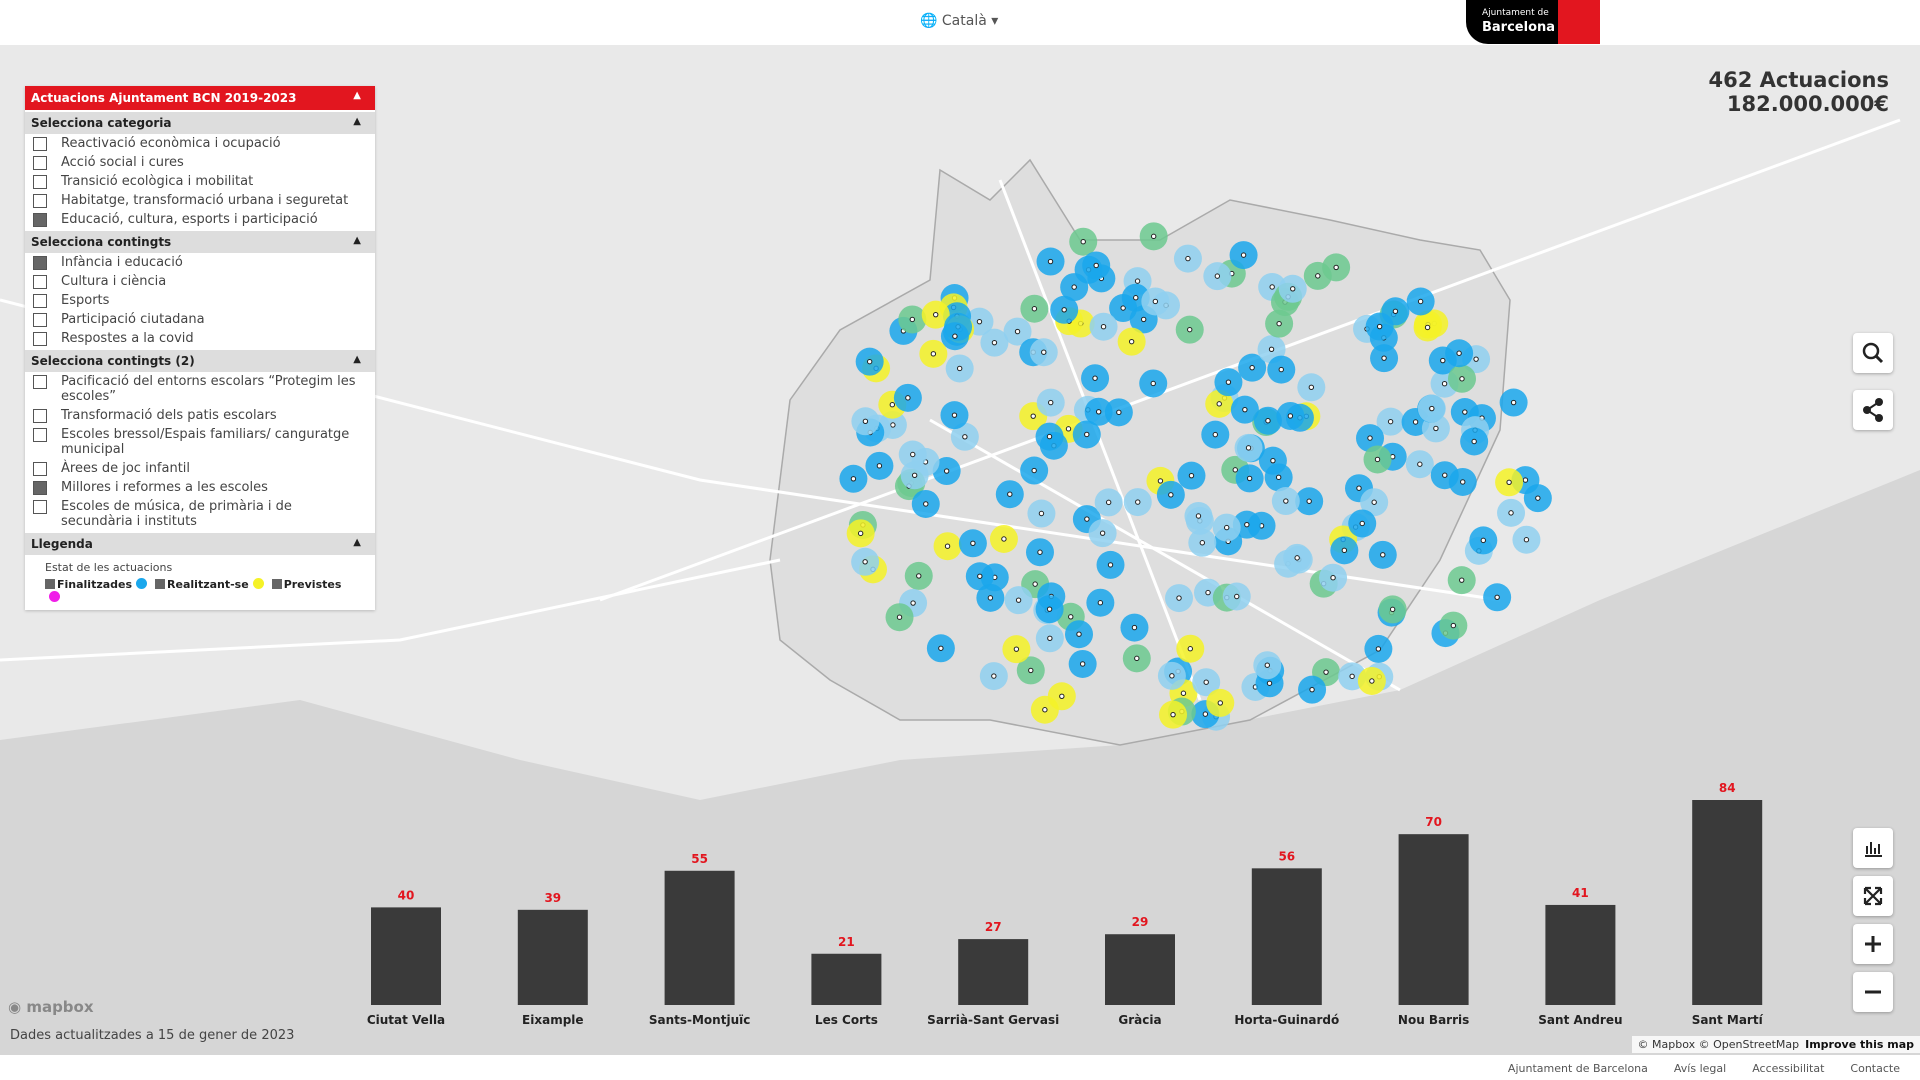  Describe the element at coordinates (200, 544) in the screenshot. I see `section-header: Llegenda ▲` at that location.